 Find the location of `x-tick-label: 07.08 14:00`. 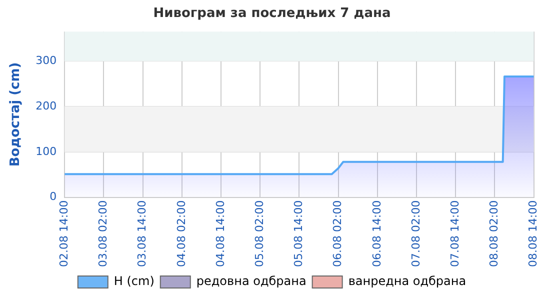

x-tick-label: 07.08 14:00 is located at coordinates (455, 233).